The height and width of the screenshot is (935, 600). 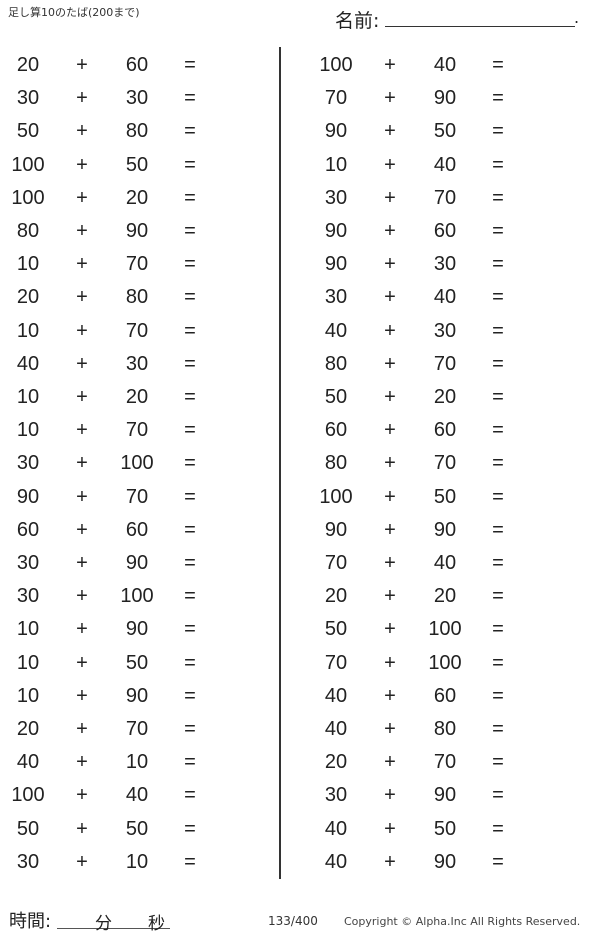 What do you see at coordinates (156, 924) in the screenshot?
I see `seconds-label: 秒` at bounding box center [156, 924].